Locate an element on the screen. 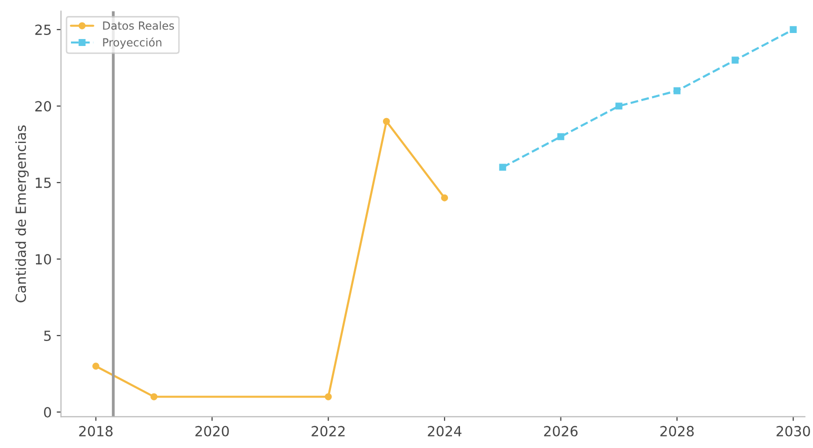 This screenshot has width=813, height=448. y-tick-label: 25 is located at coordinates (43, 30).